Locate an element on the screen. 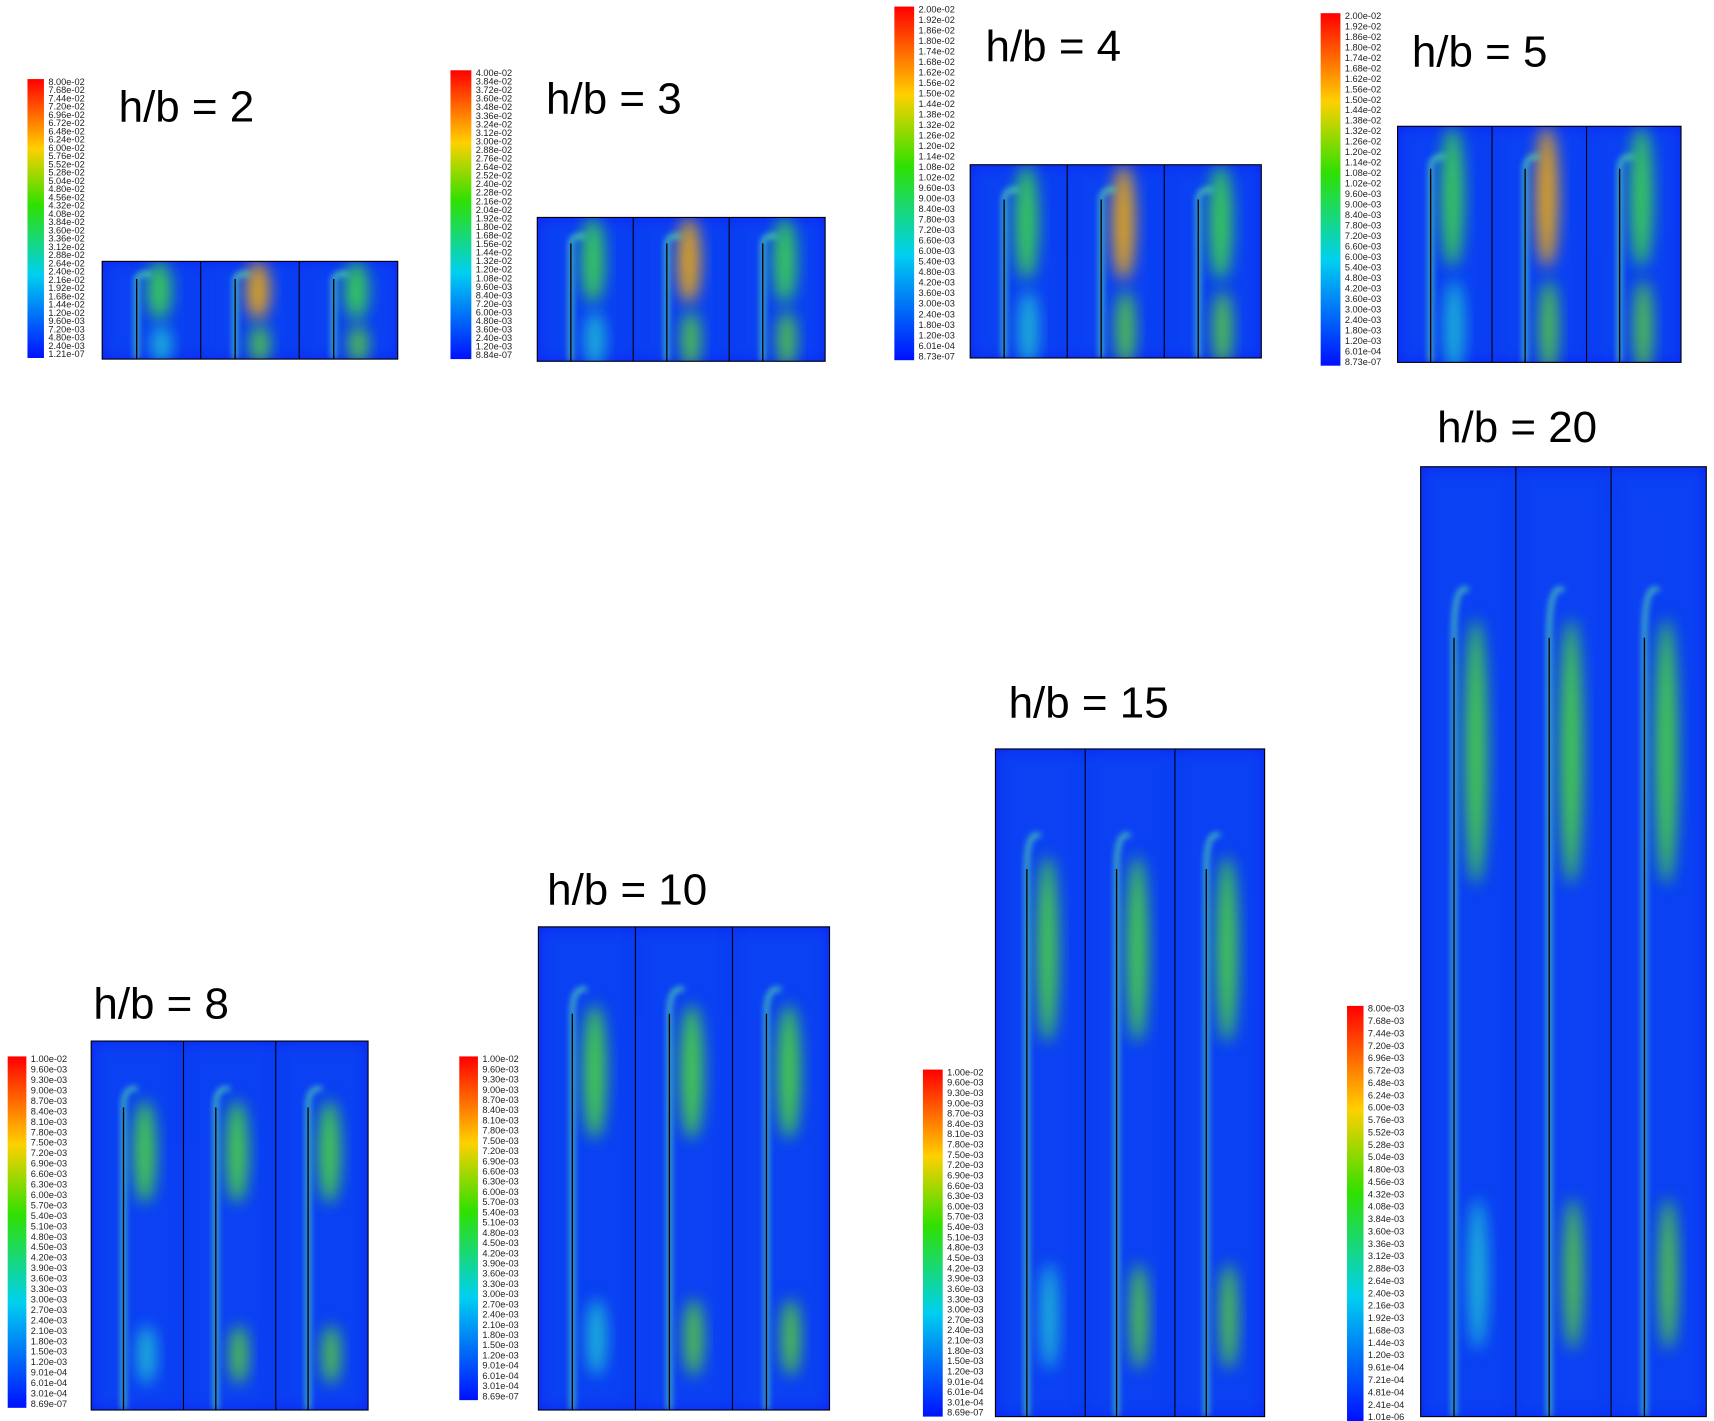 The image size is (1714, 1421). colorbar-label: 5.04e-02 is located at coordinates (66, 181).